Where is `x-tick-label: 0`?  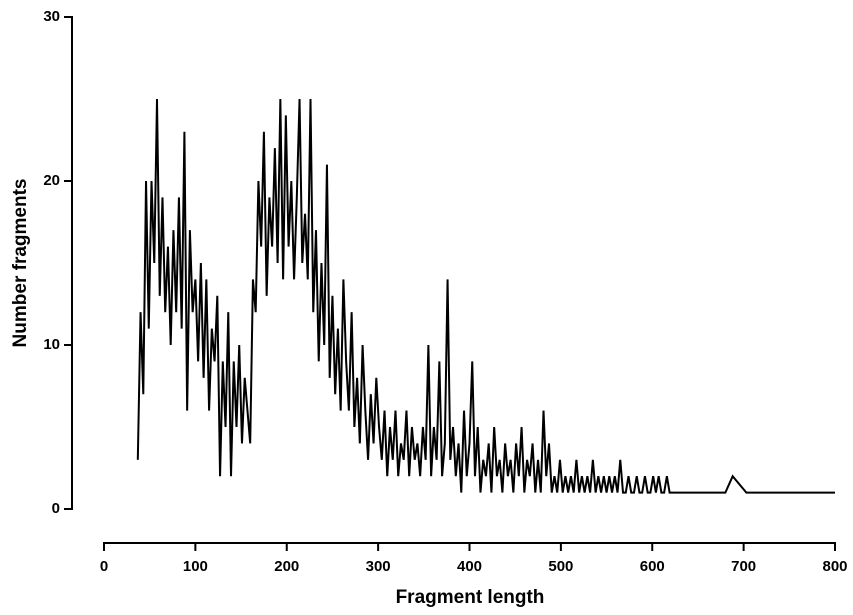 x-tick-label: 0 is located at coordinates (104, 566).